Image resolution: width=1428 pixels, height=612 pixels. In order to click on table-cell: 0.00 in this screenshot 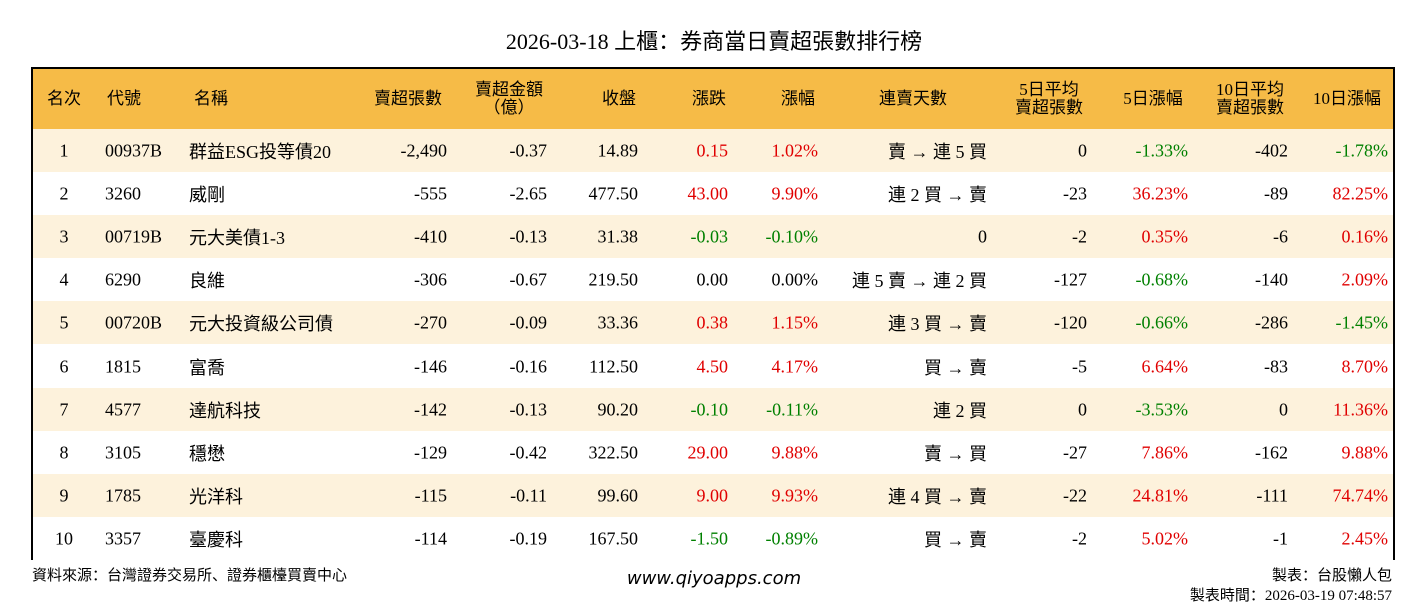, I will do `click(712, 279)`.